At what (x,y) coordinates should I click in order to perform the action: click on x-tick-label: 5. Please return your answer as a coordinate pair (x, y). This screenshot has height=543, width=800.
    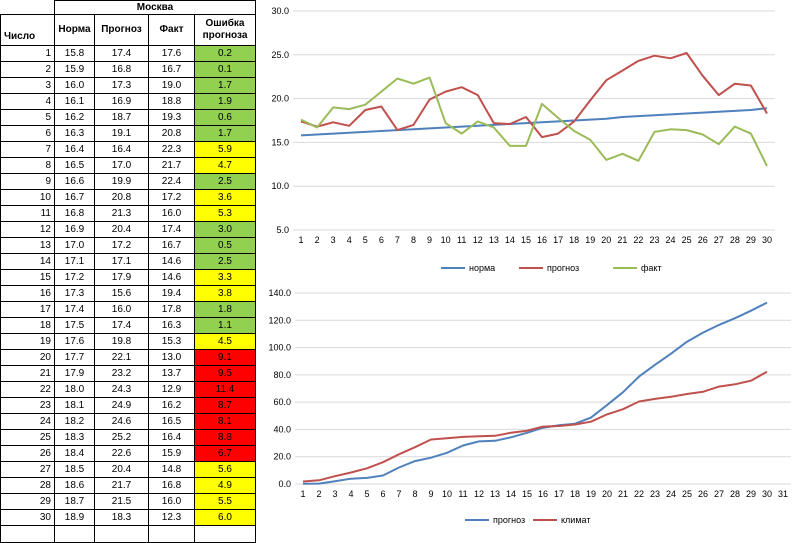
    Looking at the image, I should click on (365, 240).